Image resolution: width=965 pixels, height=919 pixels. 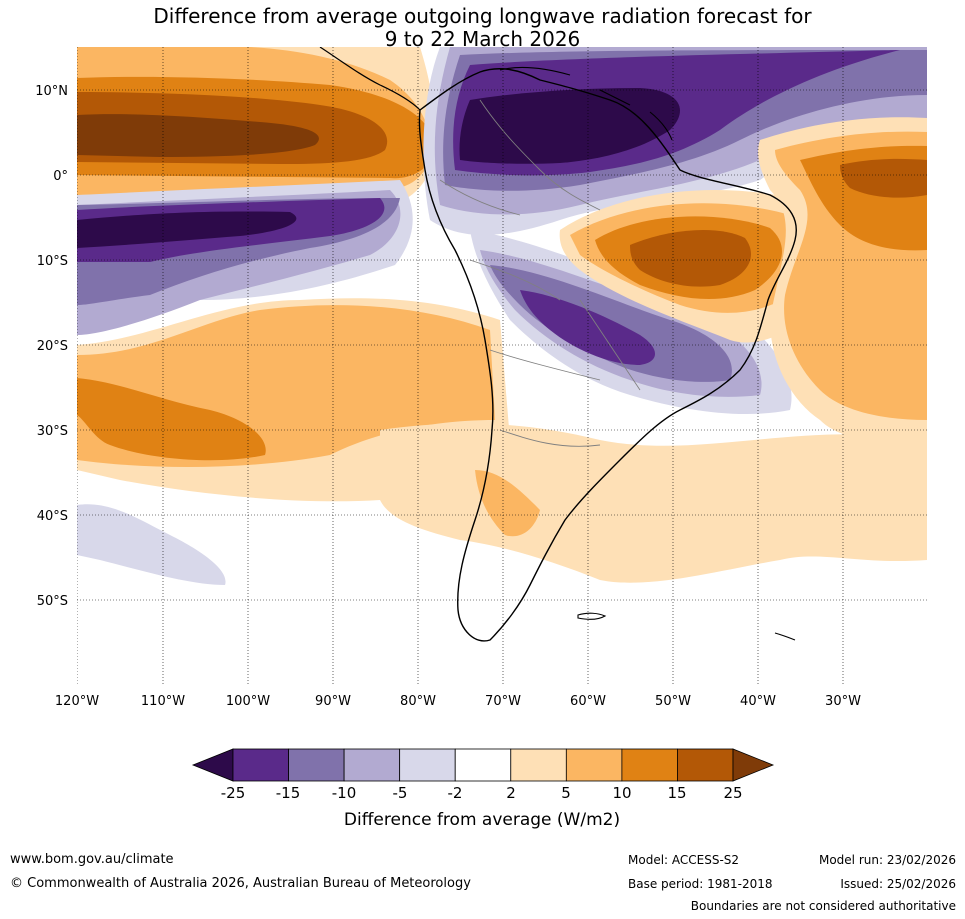 What do you see at coordinates (586, 103) in the screenshot?
I see `caribbean-islands` at bounding box center [586, 103].